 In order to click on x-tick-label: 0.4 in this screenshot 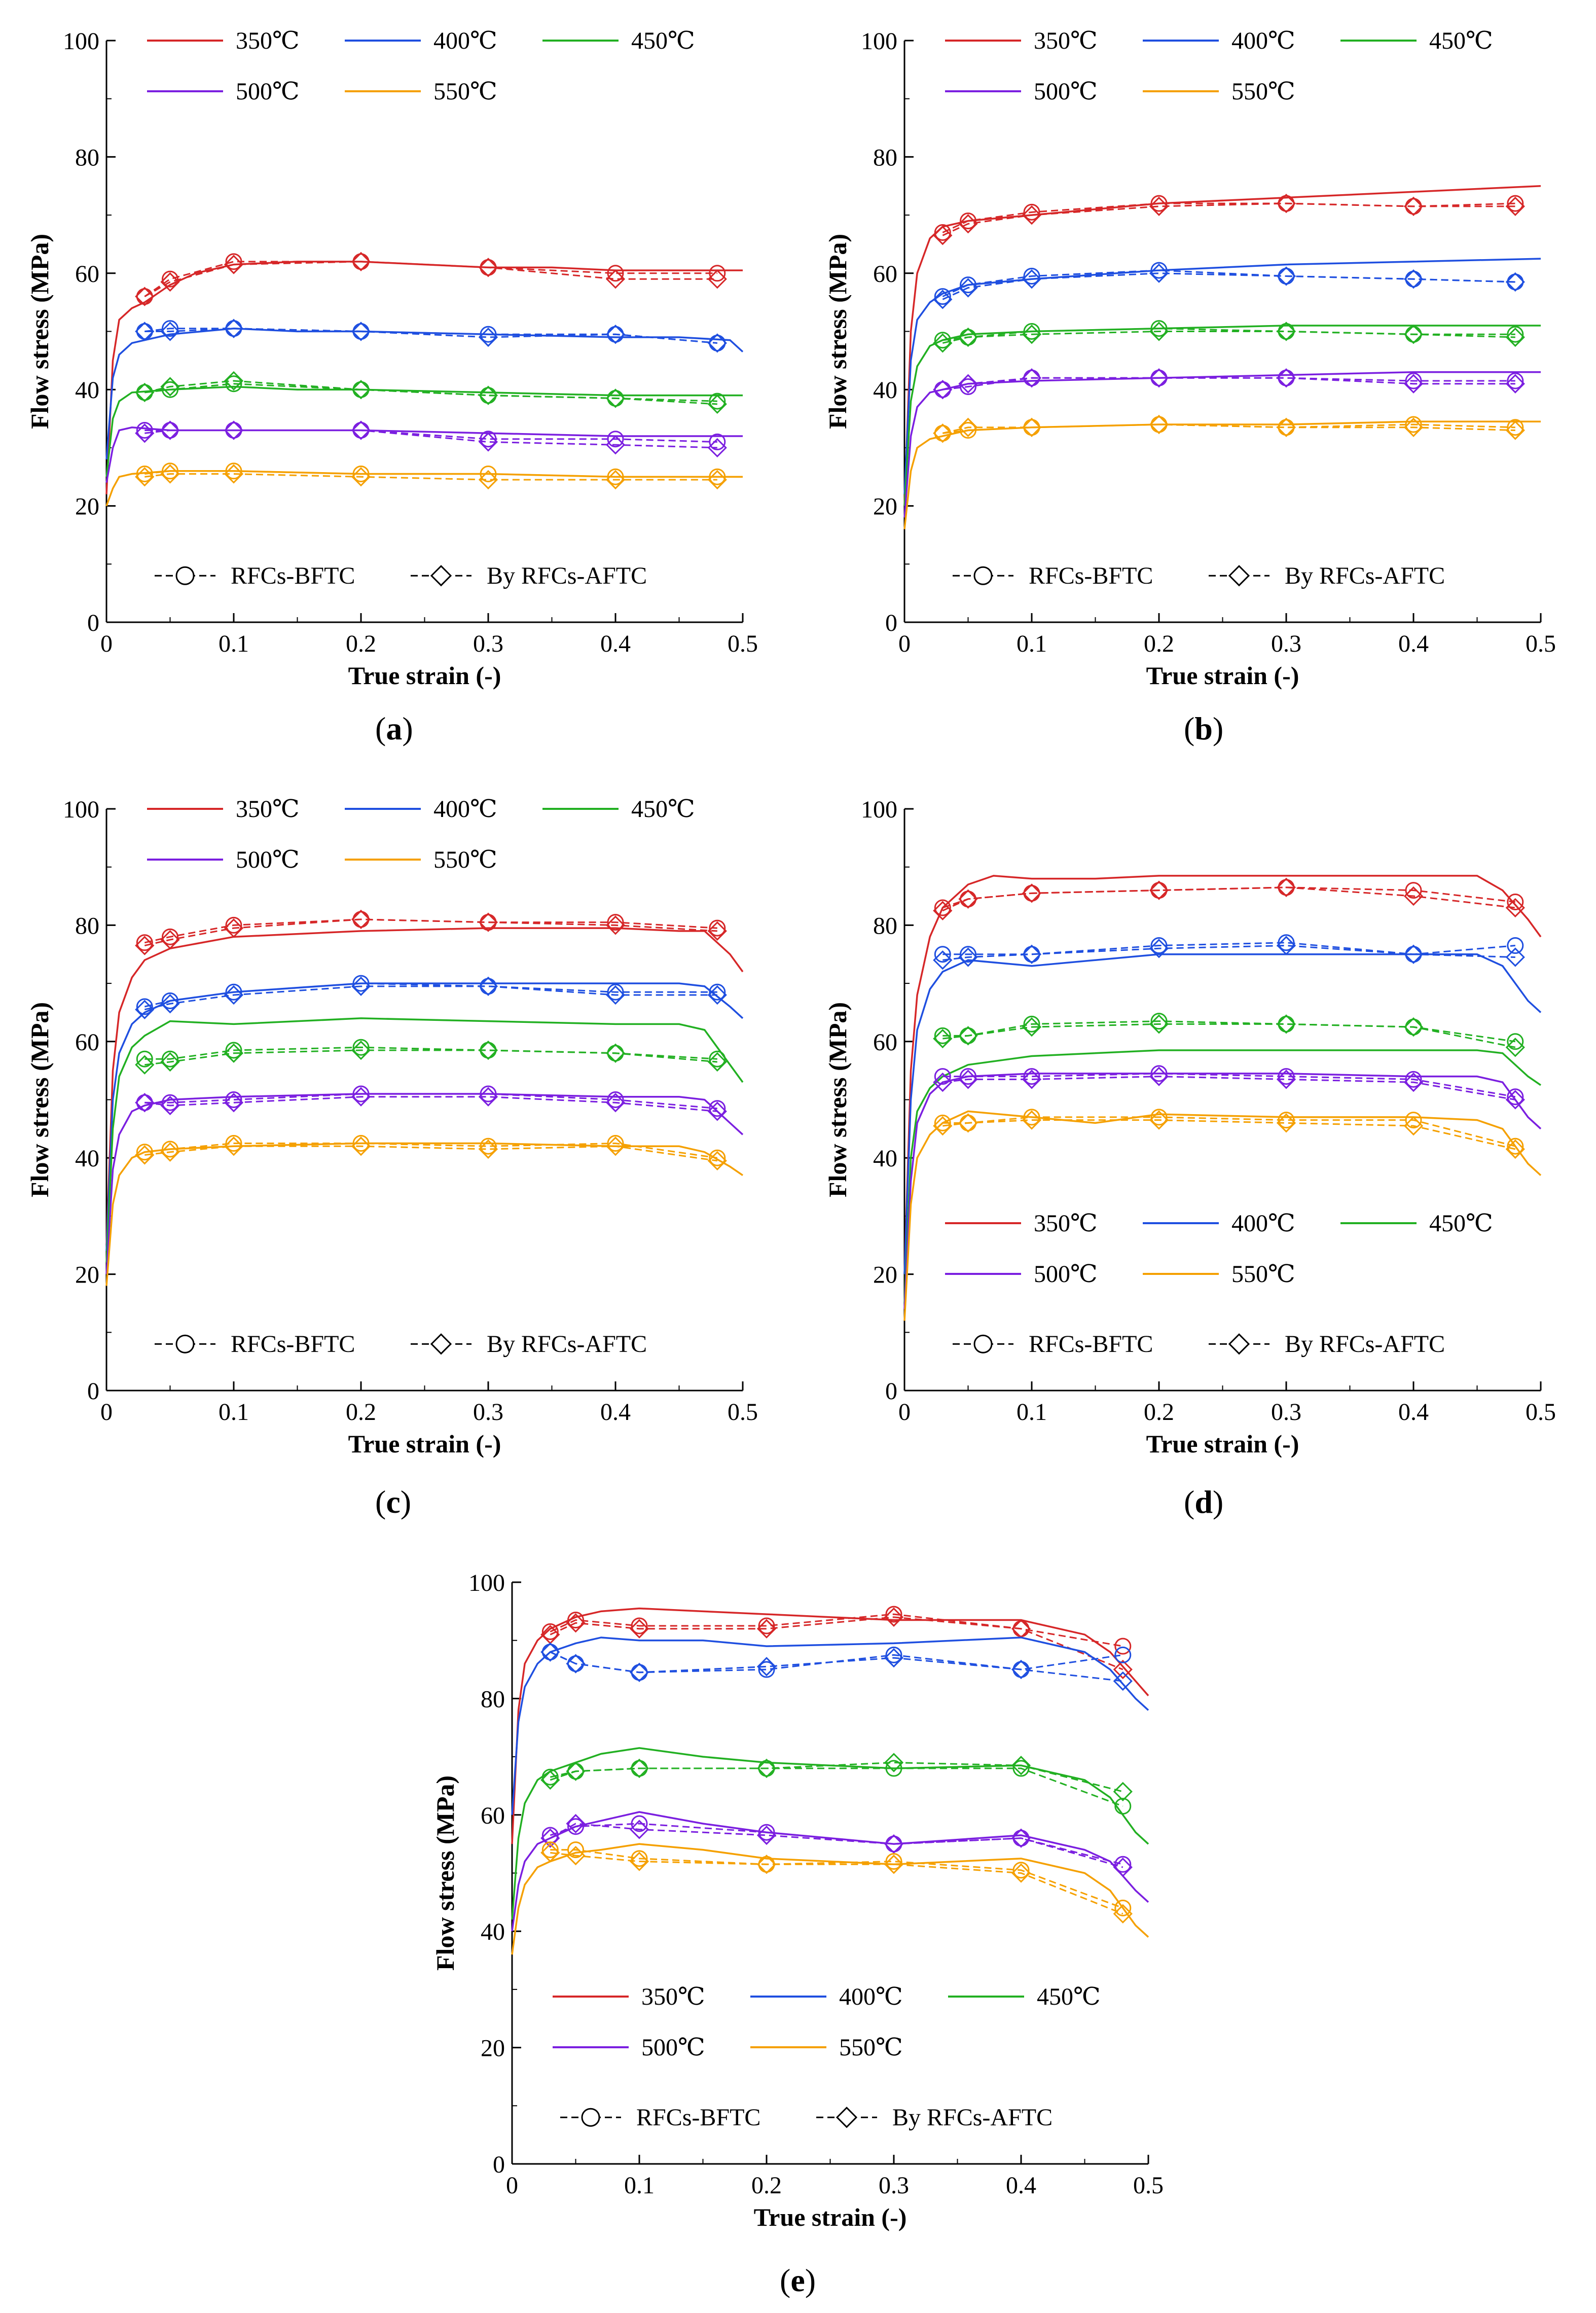, I will do `click(615, 1412)`.